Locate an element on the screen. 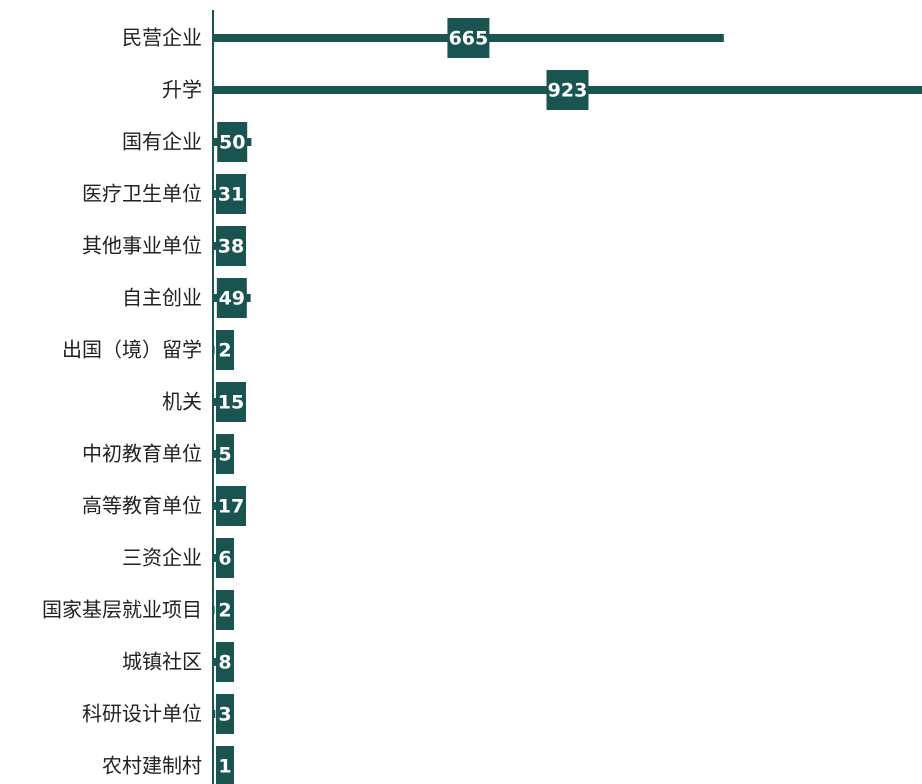 Image resolution: width=922 pixels, height=784 pixels. y-tick-label: 农村建制村 is located at coordinates (152, 766).